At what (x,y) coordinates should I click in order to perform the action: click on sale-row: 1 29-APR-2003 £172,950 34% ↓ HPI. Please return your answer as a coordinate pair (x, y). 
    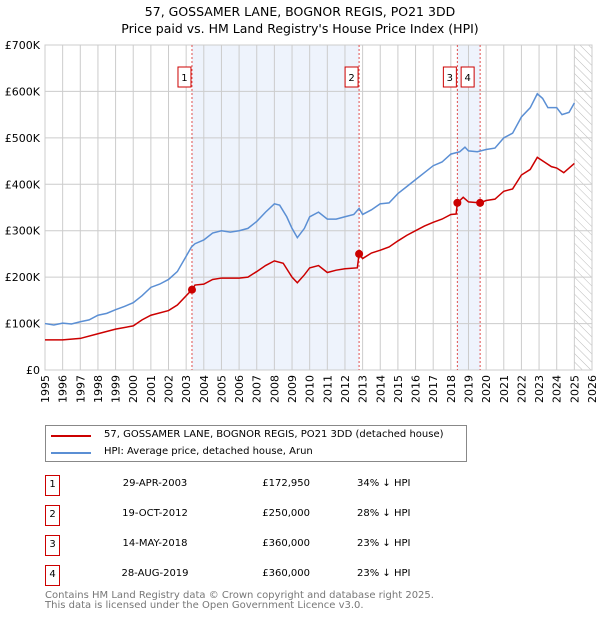
    Looking at the image, I should click on (245, 485).